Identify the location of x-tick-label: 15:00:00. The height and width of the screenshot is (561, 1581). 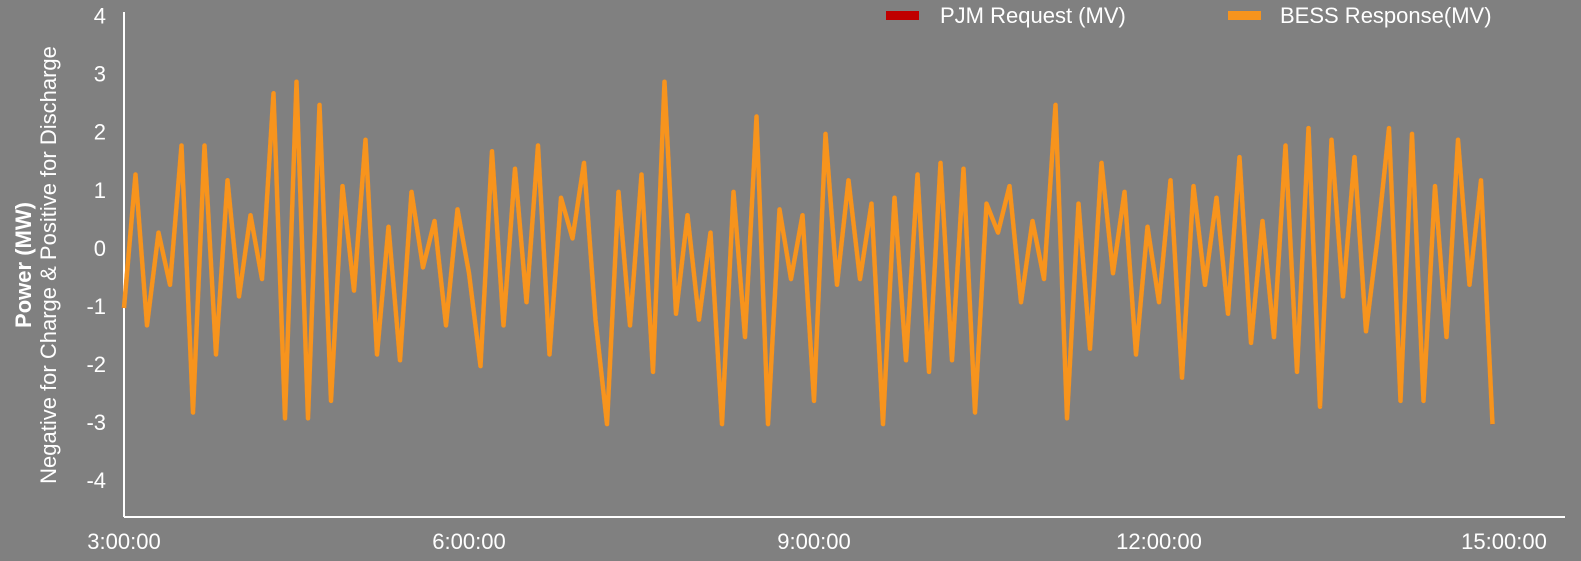
(1504, 541).